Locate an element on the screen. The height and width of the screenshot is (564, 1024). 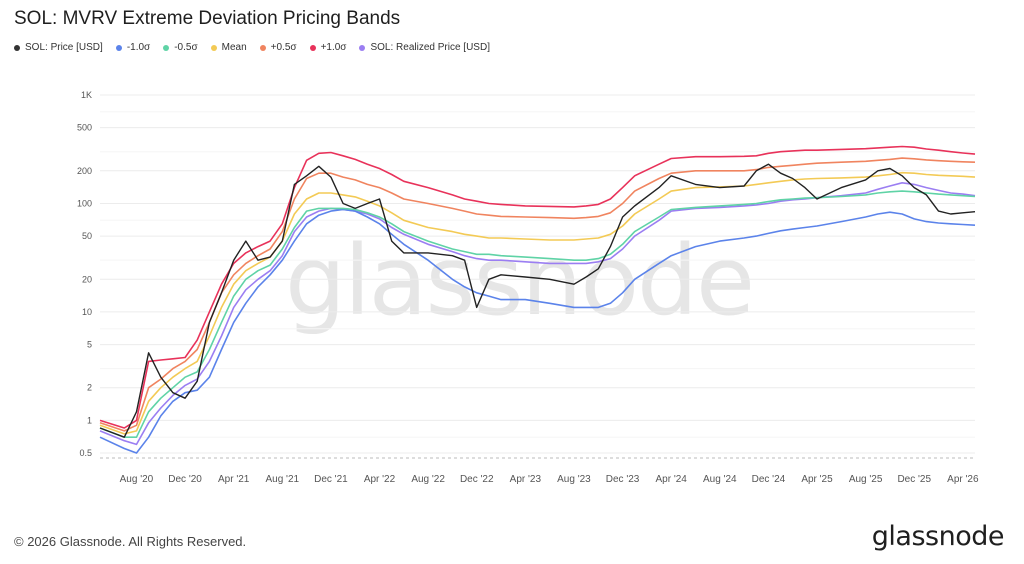
legend-item-minus-half-sigma: -0.5σ is located at coordinates (180, 47).